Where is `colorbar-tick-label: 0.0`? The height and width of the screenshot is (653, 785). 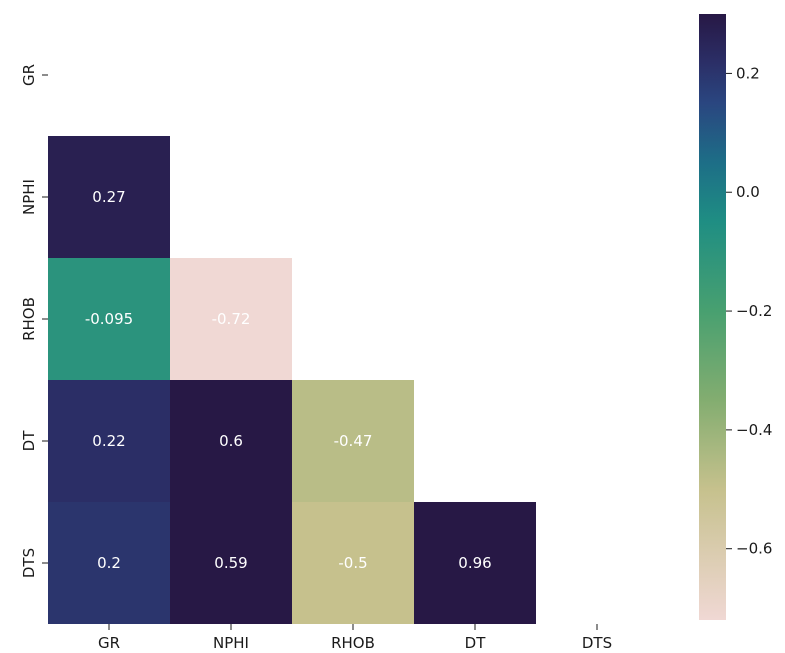 colorbar-tick-label: 0.0 is located at coordinates (748, 192).